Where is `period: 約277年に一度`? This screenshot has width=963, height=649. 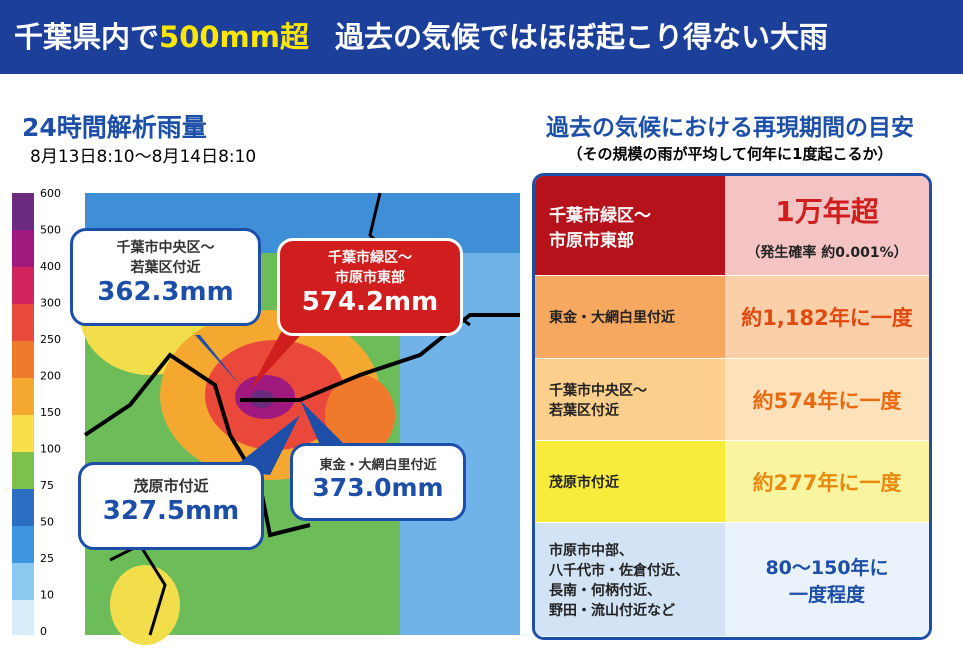
period: 約277年に一度 is located at coordinates (827, 482).